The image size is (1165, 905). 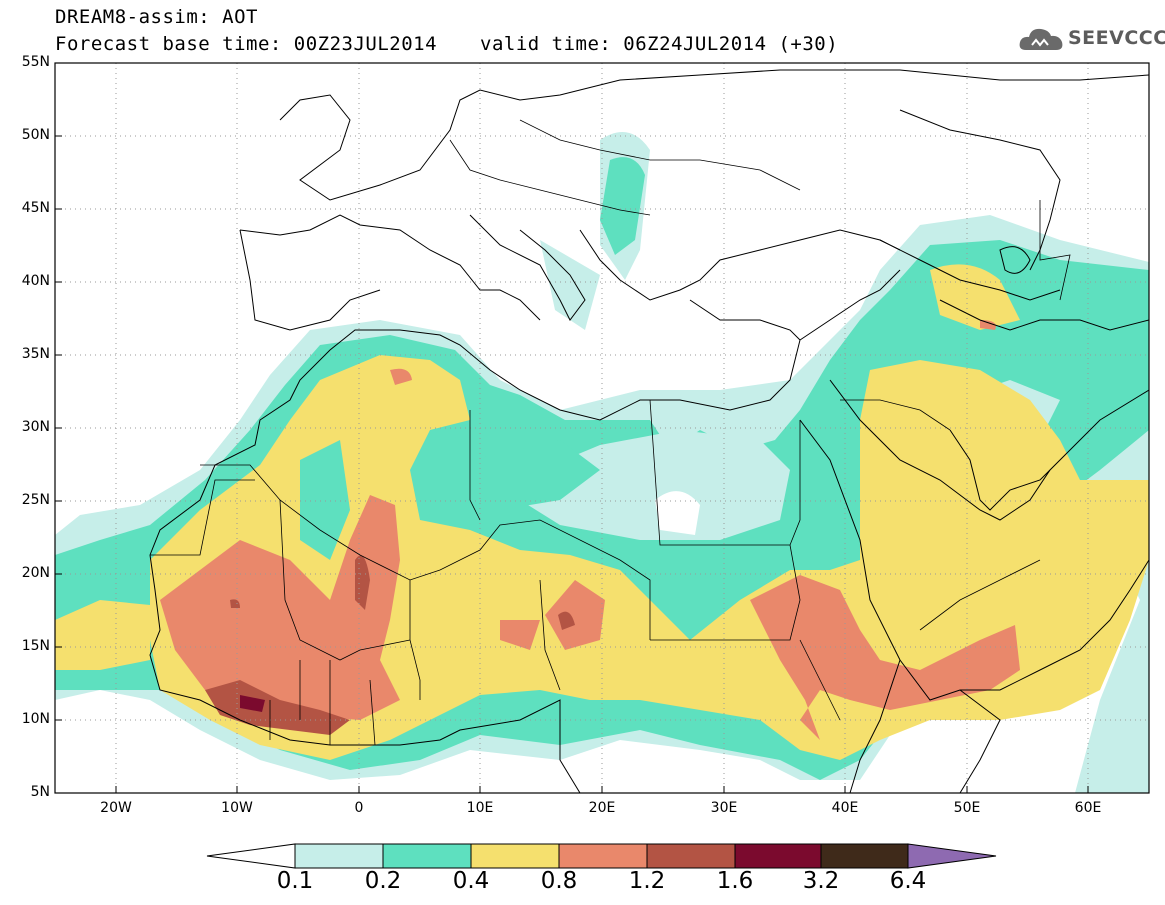 What do you see at coordinates (1116, 38) in the screenshot?
I see `logo-text: SEEVCCC` at bounding box center [1116, 38].